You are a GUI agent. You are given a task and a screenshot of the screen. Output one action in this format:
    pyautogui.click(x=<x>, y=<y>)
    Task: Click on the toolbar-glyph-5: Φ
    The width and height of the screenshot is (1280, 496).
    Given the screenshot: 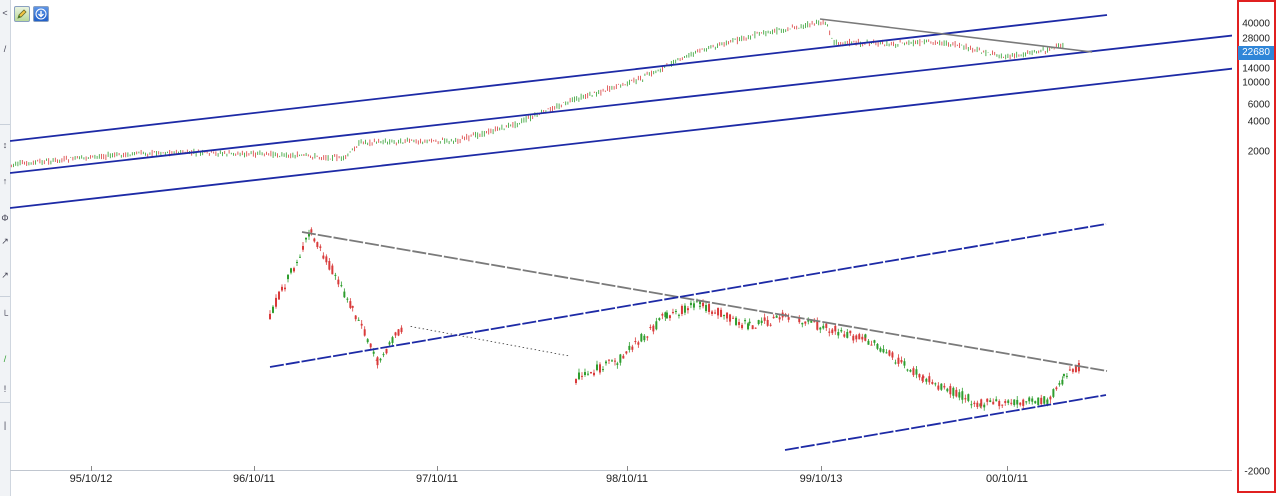 What is the action you would take?
    pyautogui.click(x=5, y=218)
    